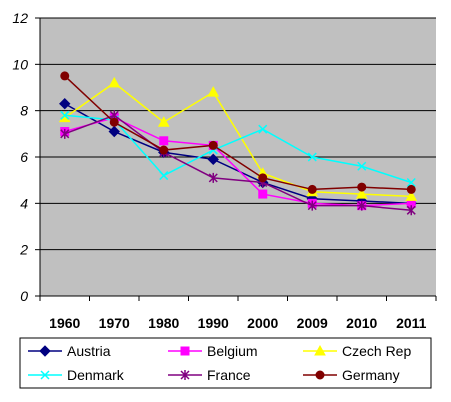 The image size is (451, 402). I want to click on y-tick-label: 12, so click(20, 18).